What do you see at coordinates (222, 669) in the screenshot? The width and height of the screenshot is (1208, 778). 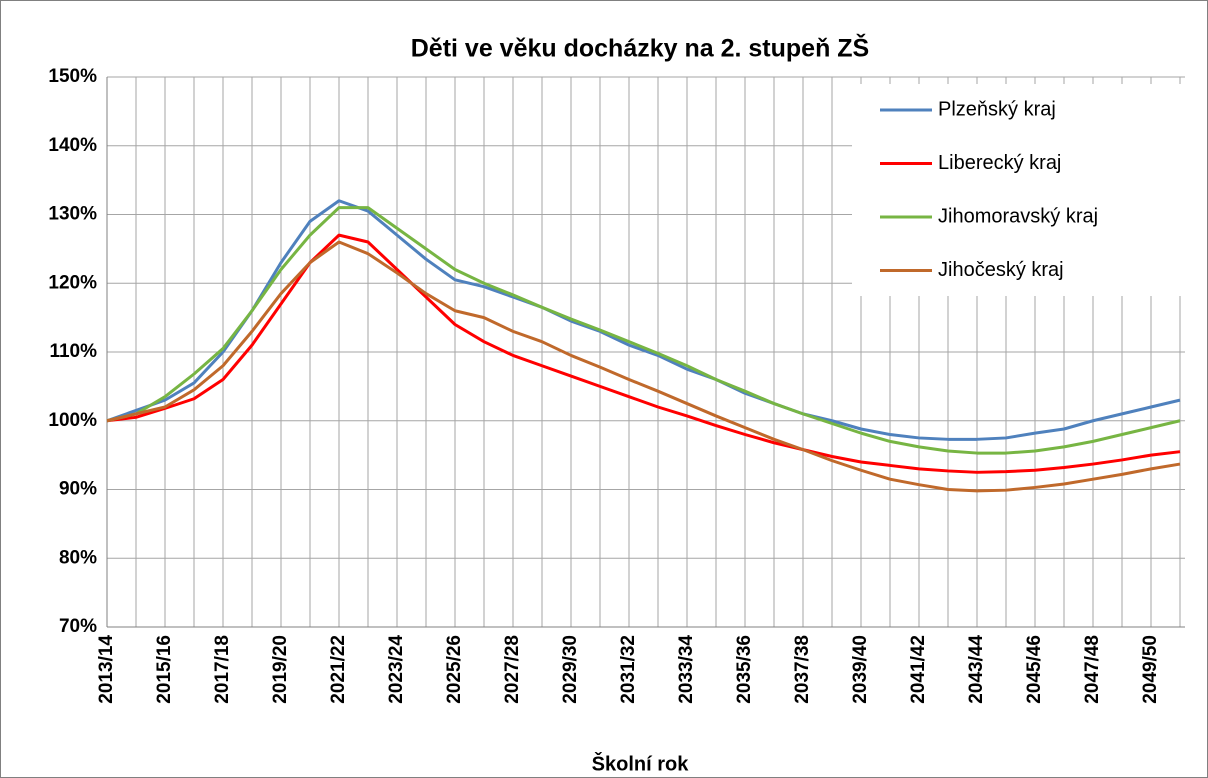 I see `x-tick-label: 2017/18` at bounding box center [222, 669].